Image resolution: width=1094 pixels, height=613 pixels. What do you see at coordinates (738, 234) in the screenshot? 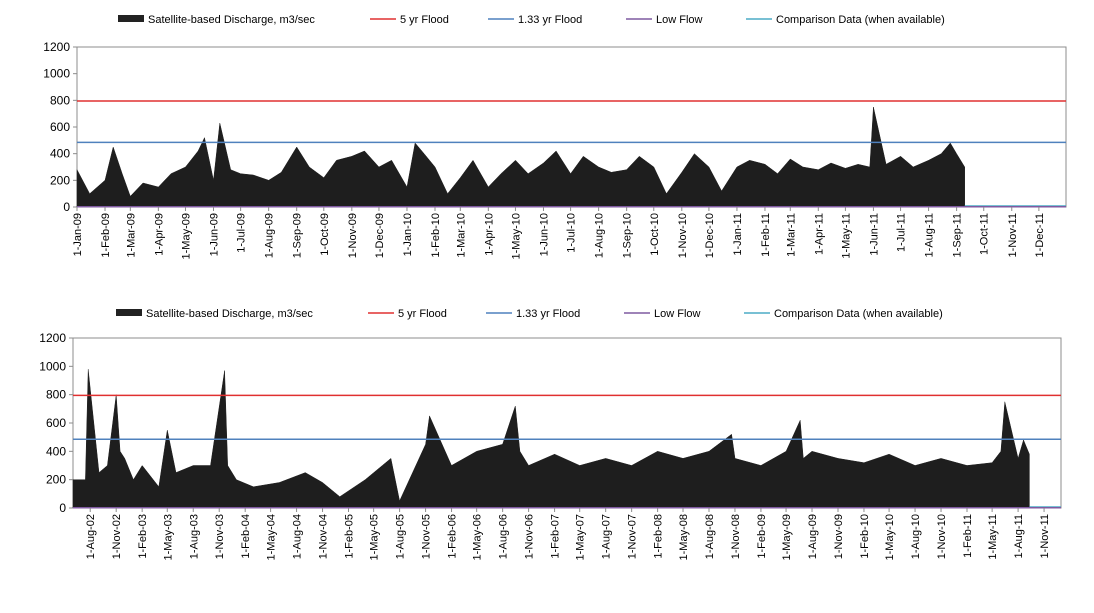
I see `x-tick-label: 1-Jan-11` at bounding box center [738, 234].